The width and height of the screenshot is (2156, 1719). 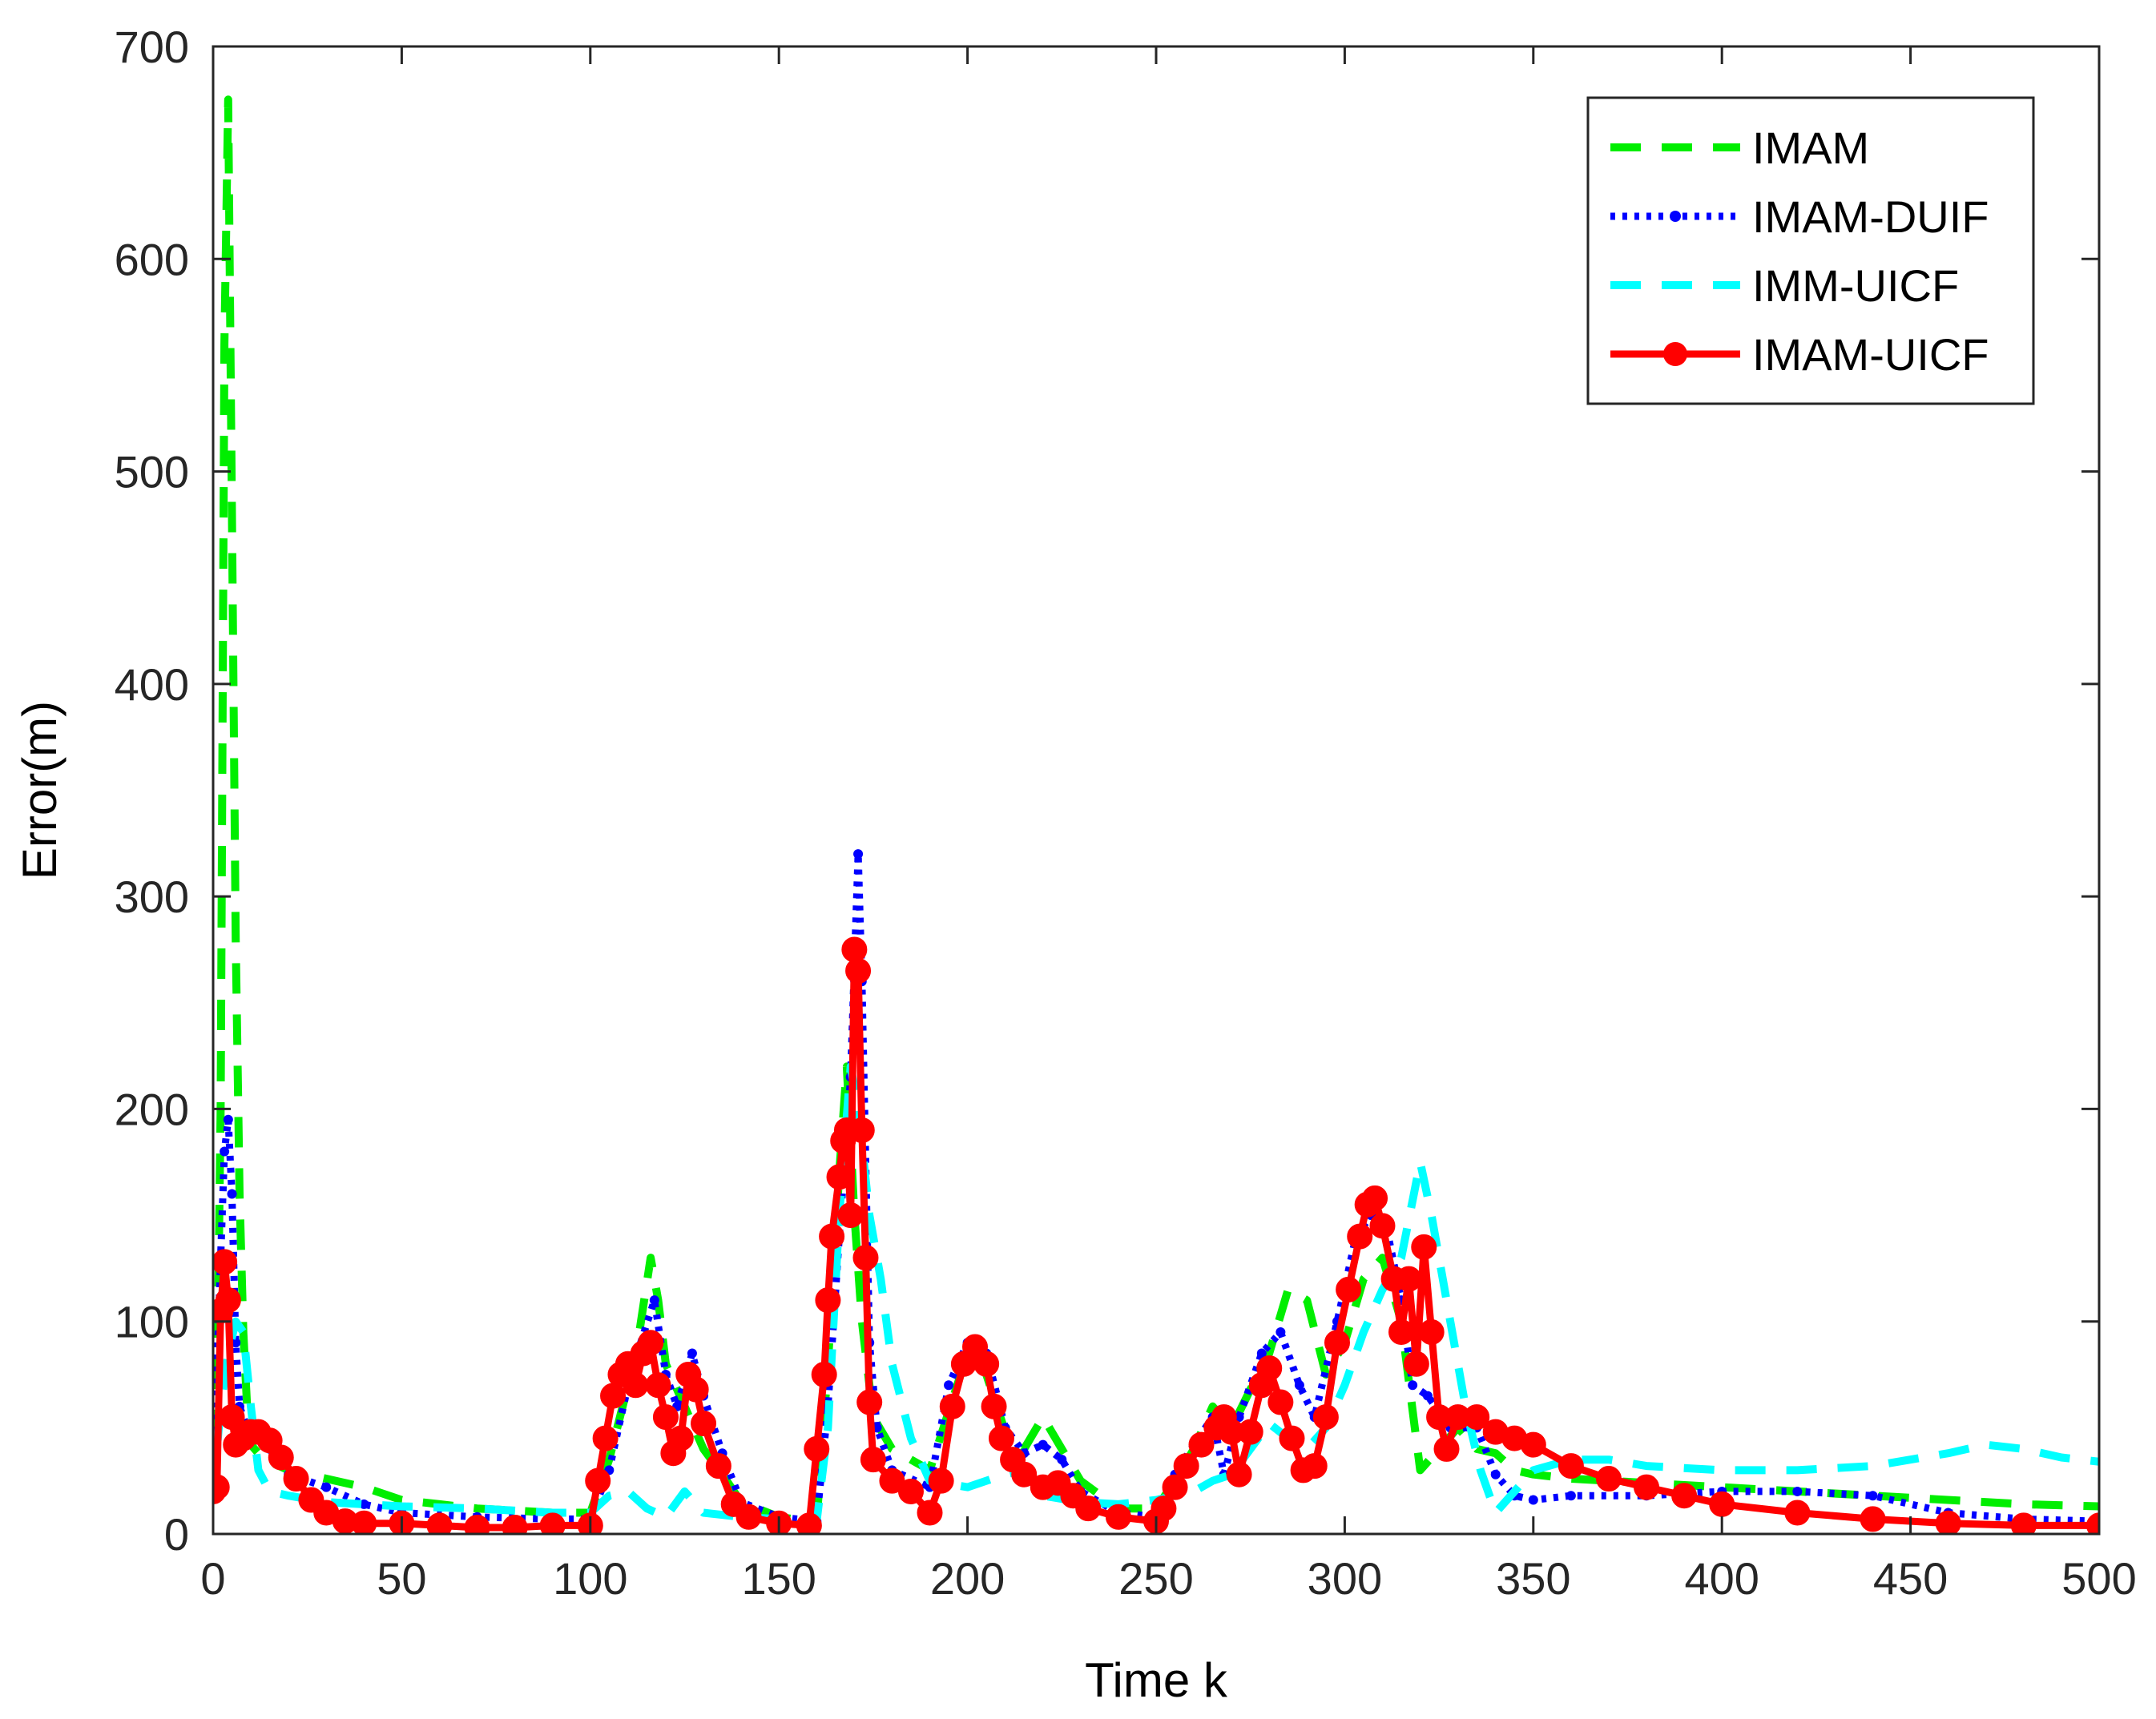 What do you see at coordinates (778, 1579) in the screenshot?
I see `x-tick-label: 150` at bounding box center [778, 1579].